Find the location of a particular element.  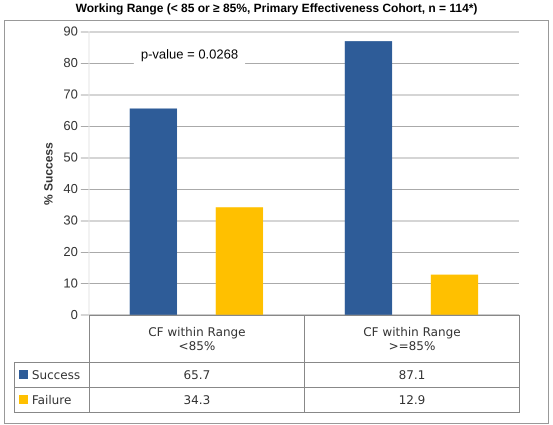

y-tick-label: 40 is located at coordinates (70, 188).